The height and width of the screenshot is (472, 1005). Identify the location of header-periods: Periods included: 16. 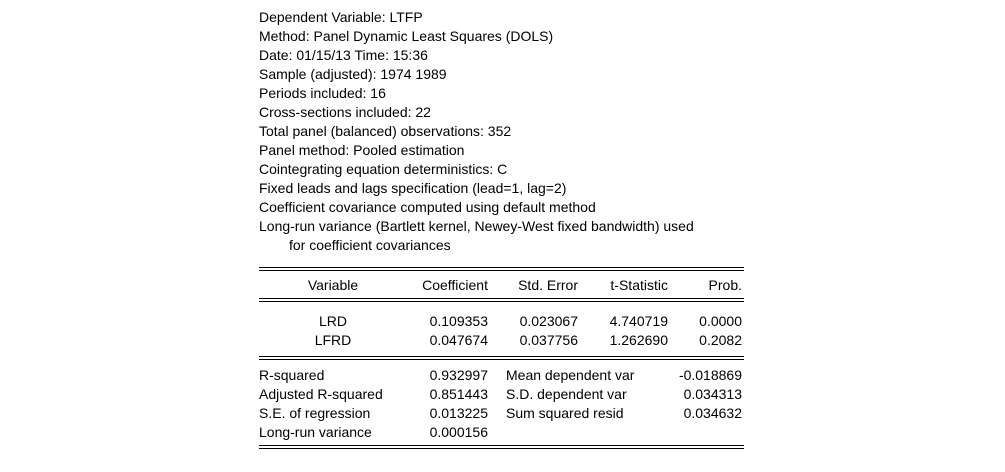
(322, 93).